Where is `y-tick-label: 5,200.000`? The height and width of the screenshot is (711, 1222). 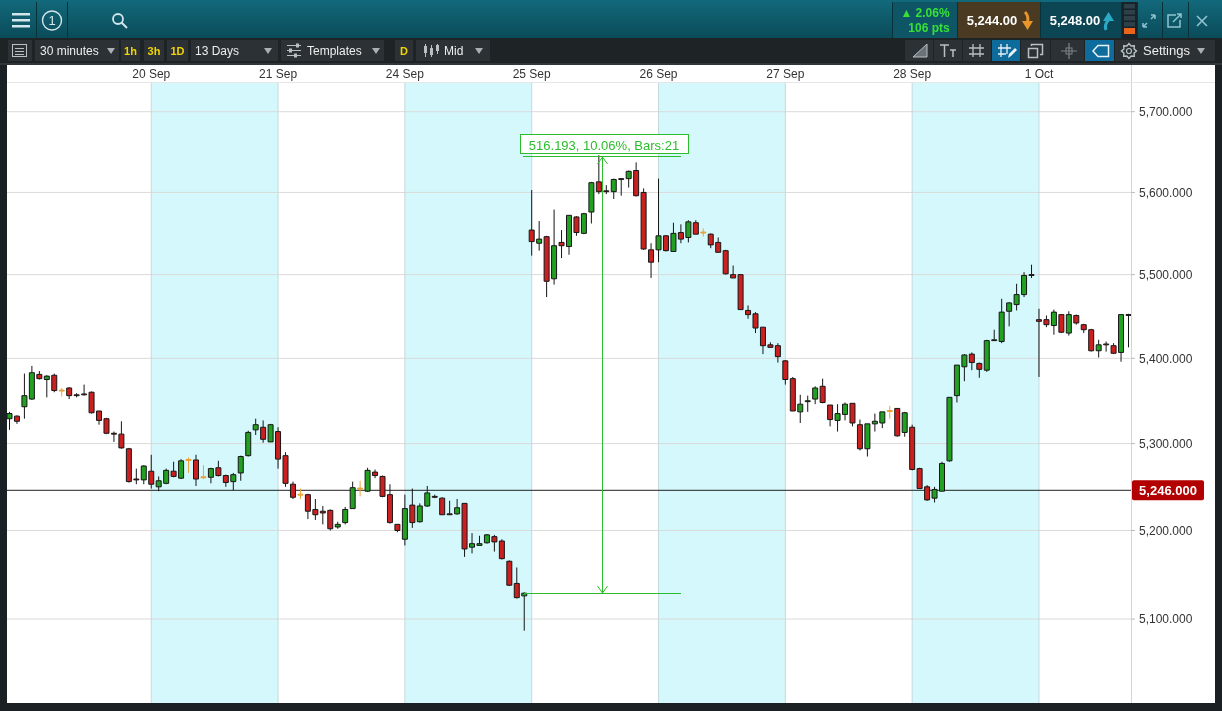
y-tick-label: 5,200.000 is located at coordinates (1166, 530).